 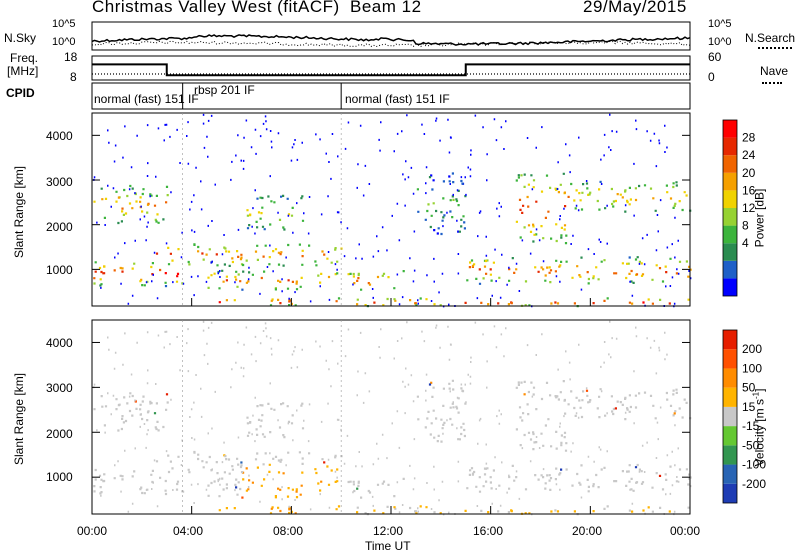 I want to click on nsky-label: N.Sky, so click(x=20, y=38).